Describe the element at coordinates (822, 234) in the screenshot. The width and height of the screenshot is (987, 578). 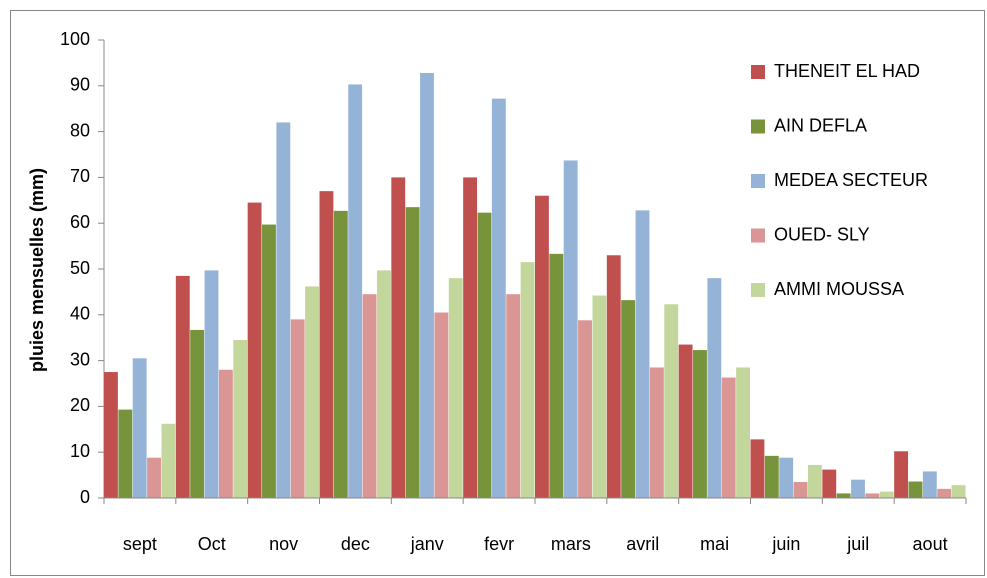
I see `legend-label: OUED- SLY` at that location.